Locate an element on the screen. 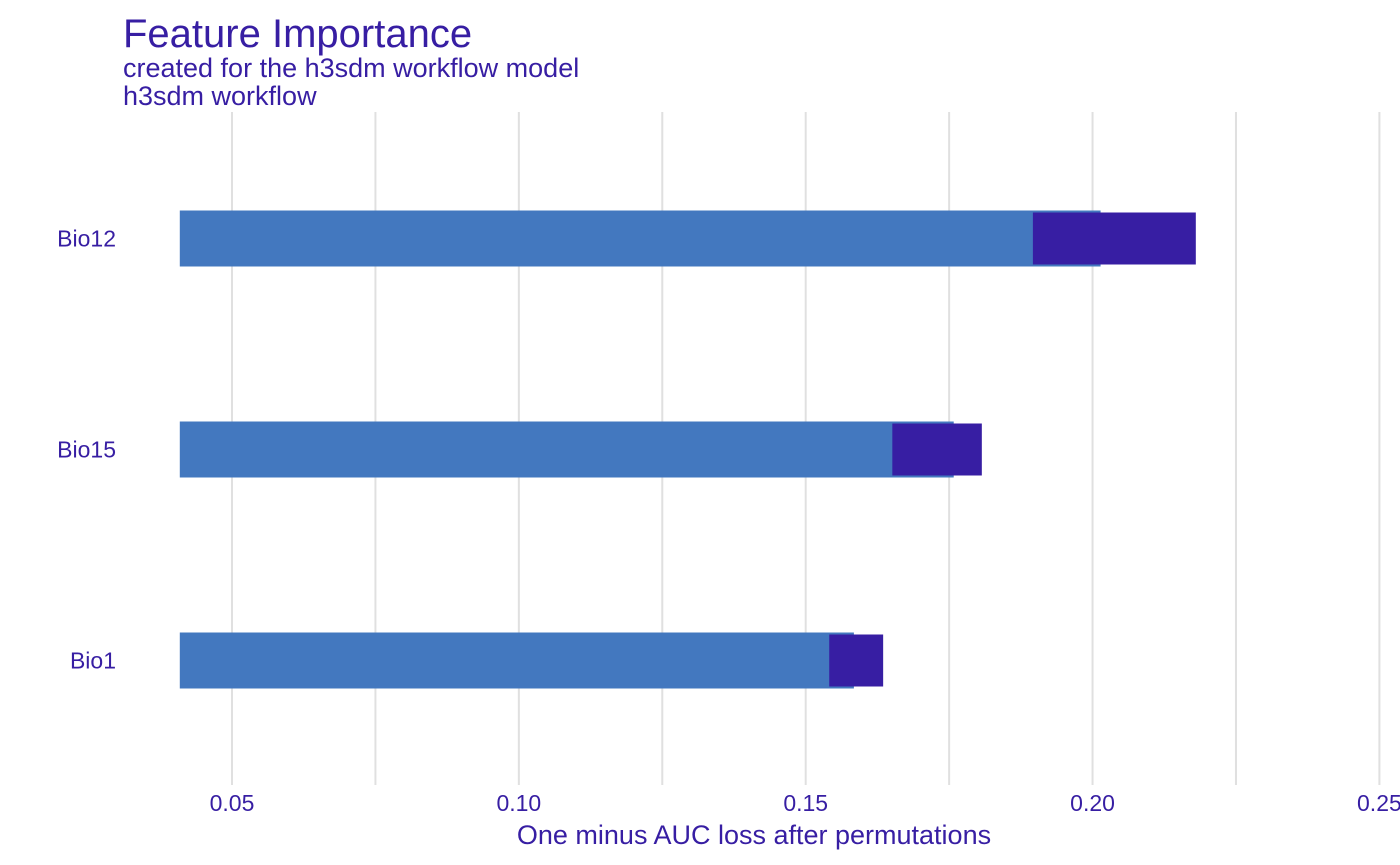 This screenshot has height=865, width=1400. y-category-label: Bio12 is located at coordinates (86, 239).